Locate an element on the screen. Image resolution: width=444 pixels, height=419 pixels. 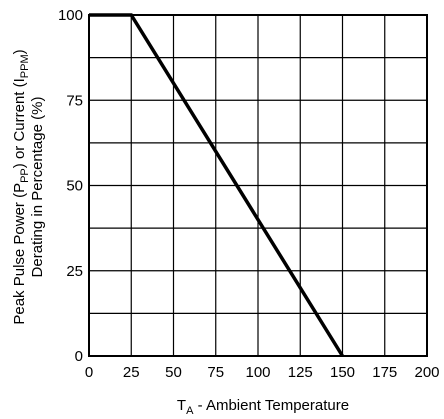
x-tick-label: 150 is located at coordinates (342, 372).